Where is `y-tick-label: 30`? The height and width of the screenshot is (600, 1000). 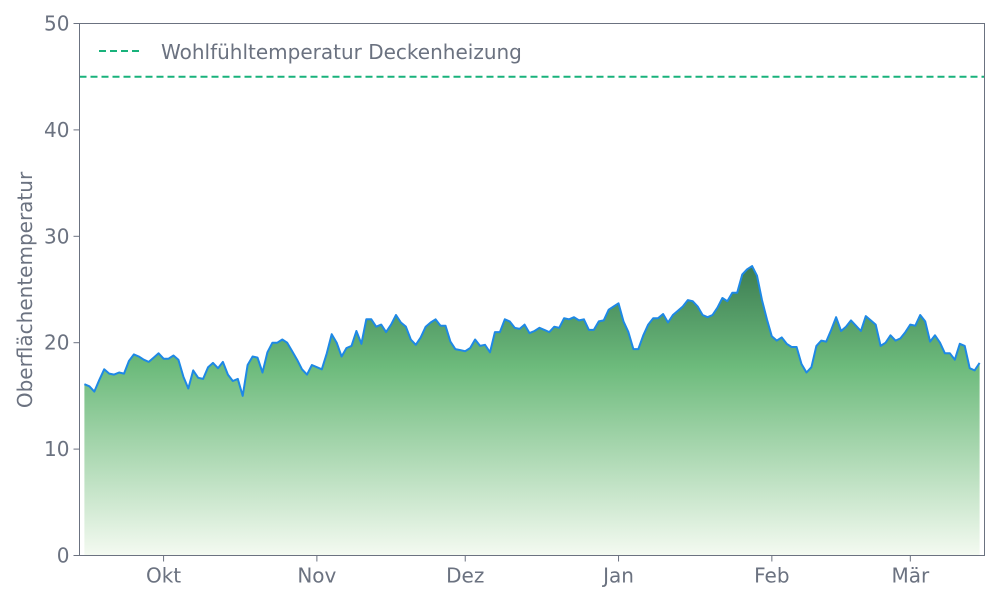
y-tick-label: 30 is located at coordinates (56, 236).